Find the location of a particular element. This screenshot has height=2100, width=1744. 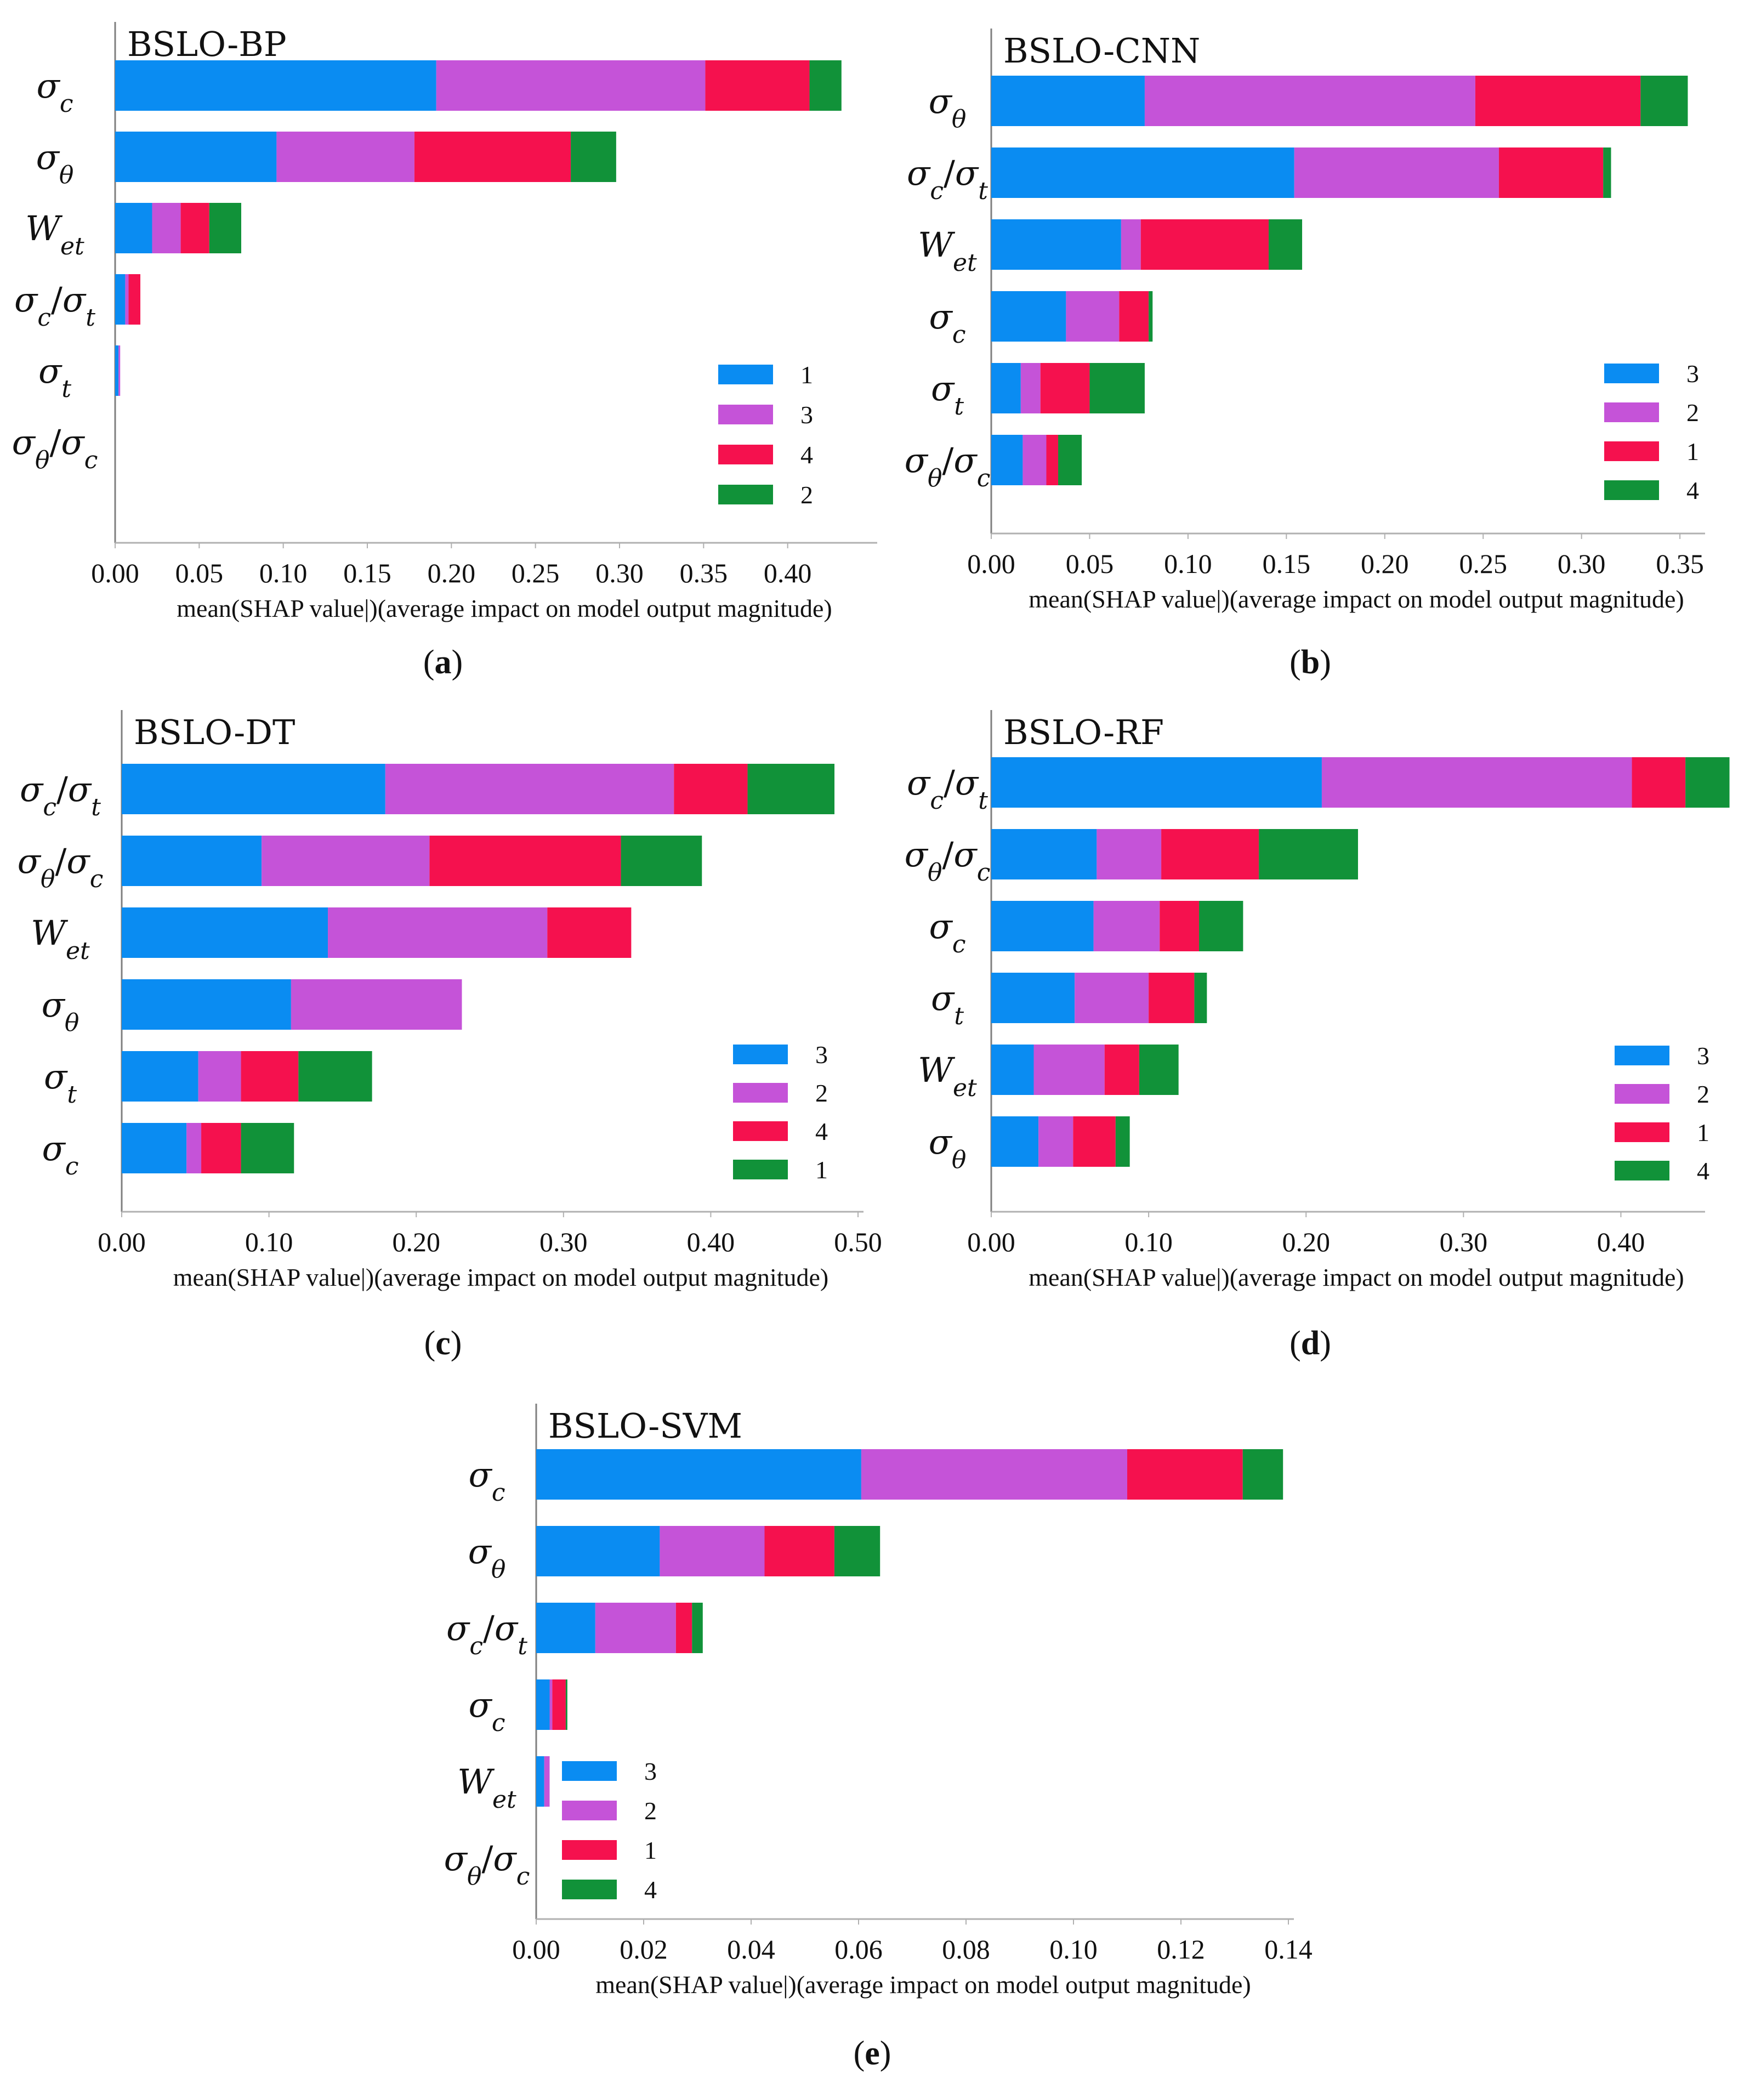

x-tick-label: 0.12 is located at coordinates (1181, 1949).